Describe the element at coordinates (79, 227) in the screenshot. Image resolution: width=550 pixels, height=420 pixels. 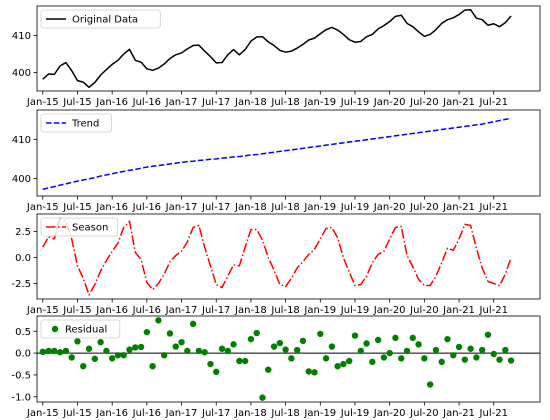
I see `legend: Season` at that location.